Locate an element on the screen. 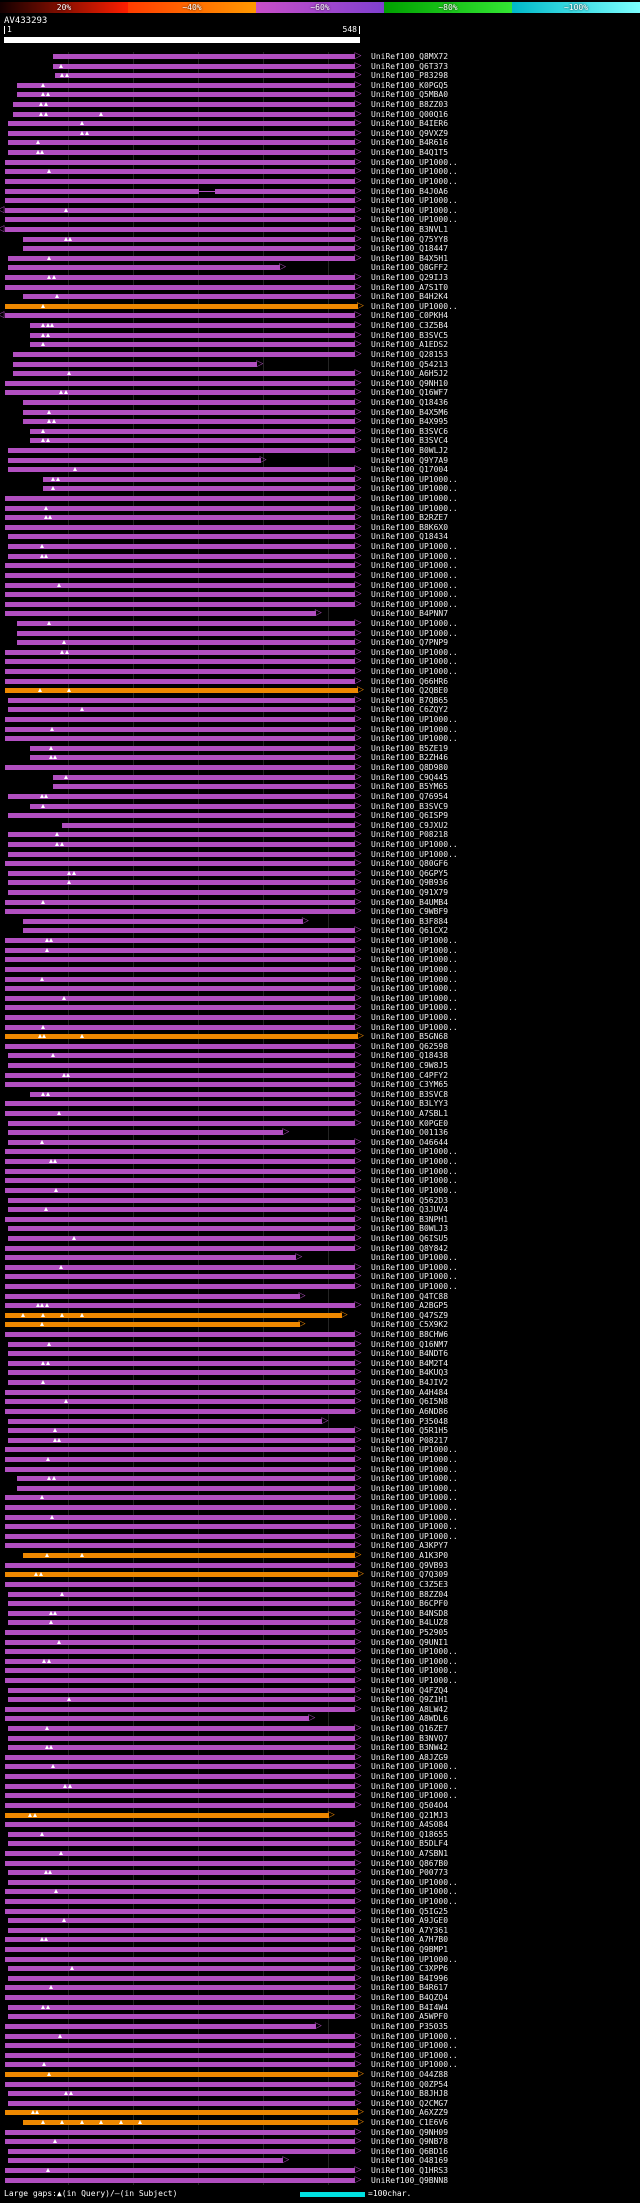 The image size is (640, 2203). hit-label: UniRef100_Q18438 is located at coordinates (410, 1056).